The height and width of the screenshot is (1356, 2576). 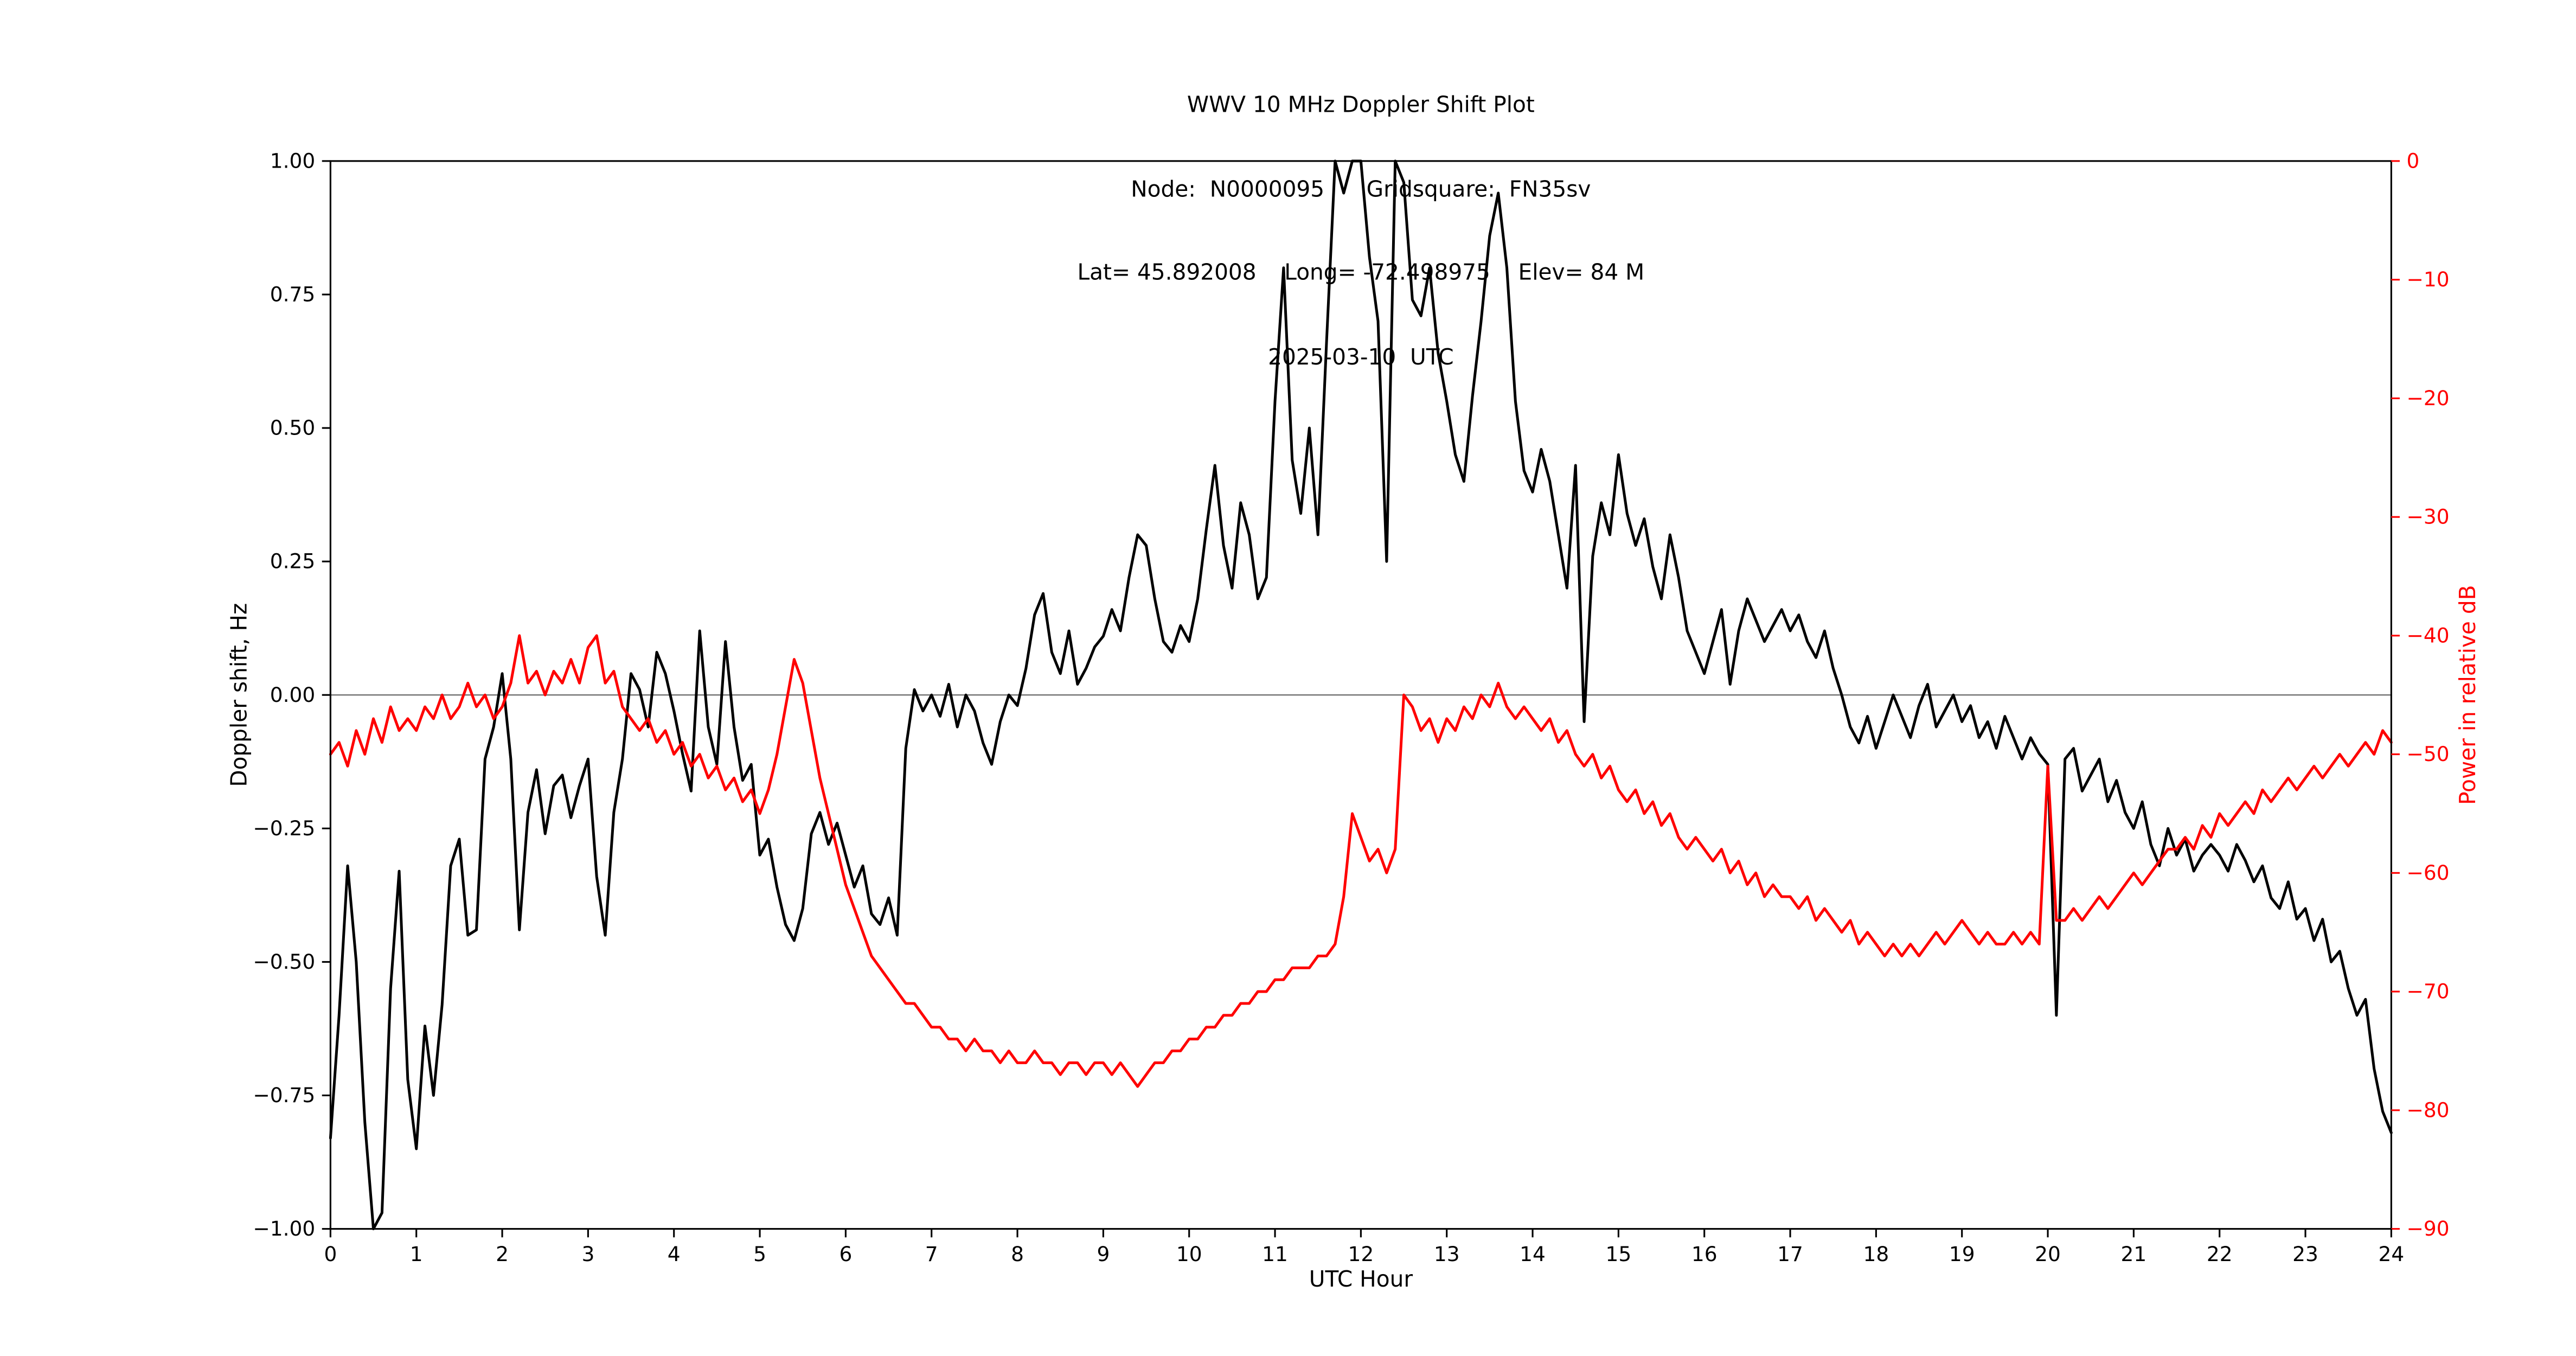 I want to click on x-tick-label: 24, so click(x=2392, y=1254).